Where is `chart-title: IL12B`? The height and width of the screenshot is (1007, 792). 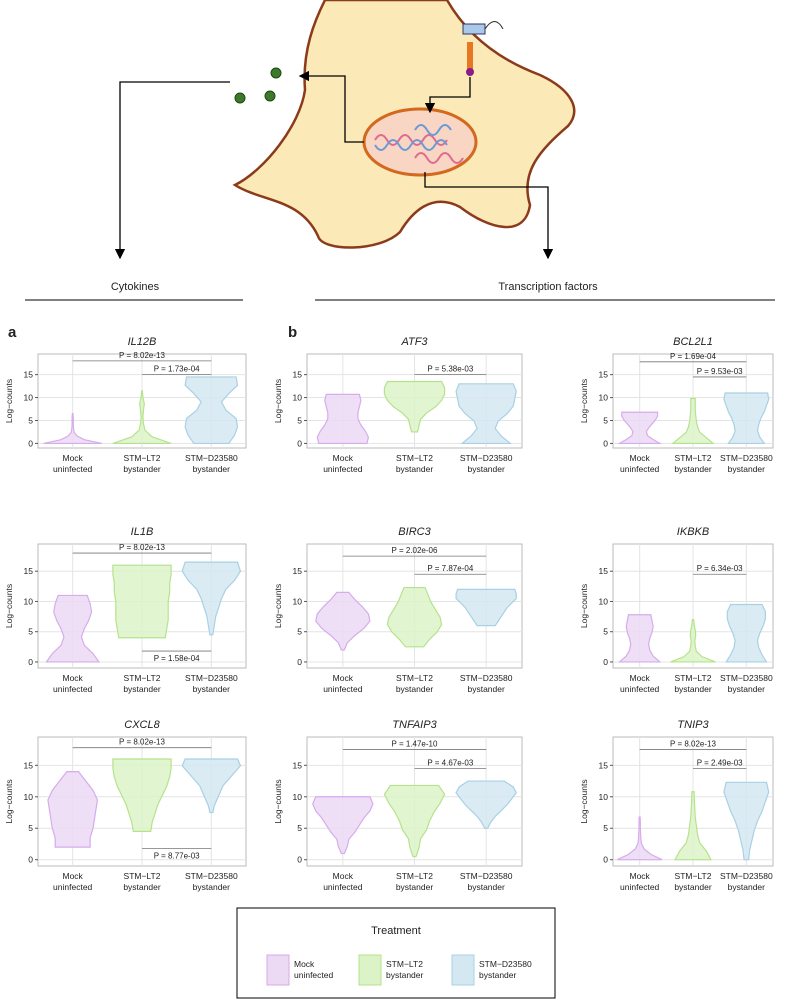
chart-title: IL12B is located at coordinates (142, 342).